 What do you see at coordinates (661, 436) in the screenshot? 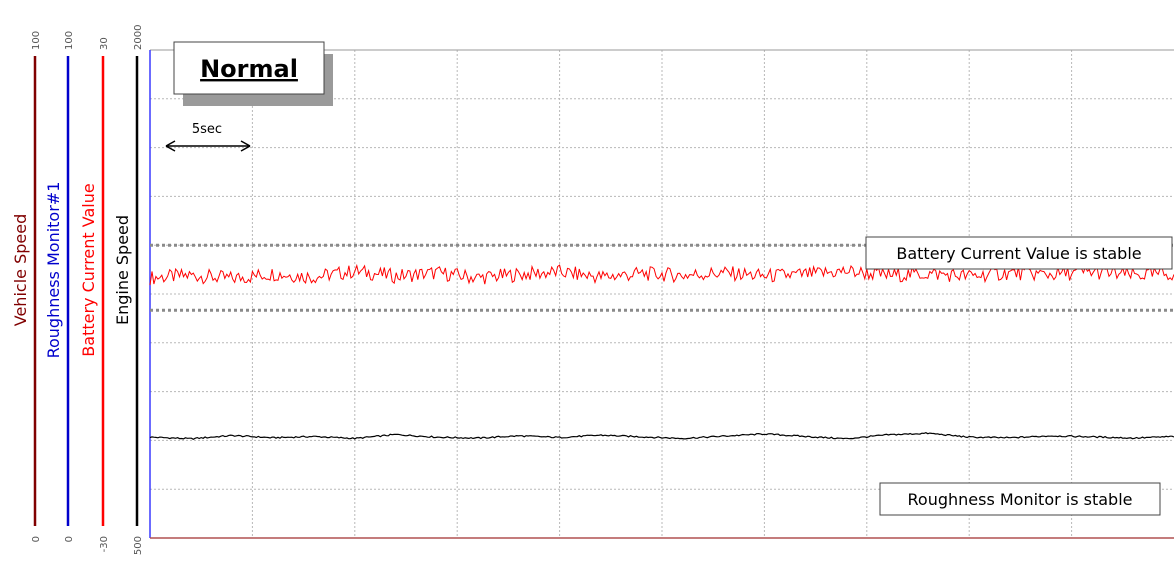
I see `series-line-engine_speed` at bounding box center [661, 436].